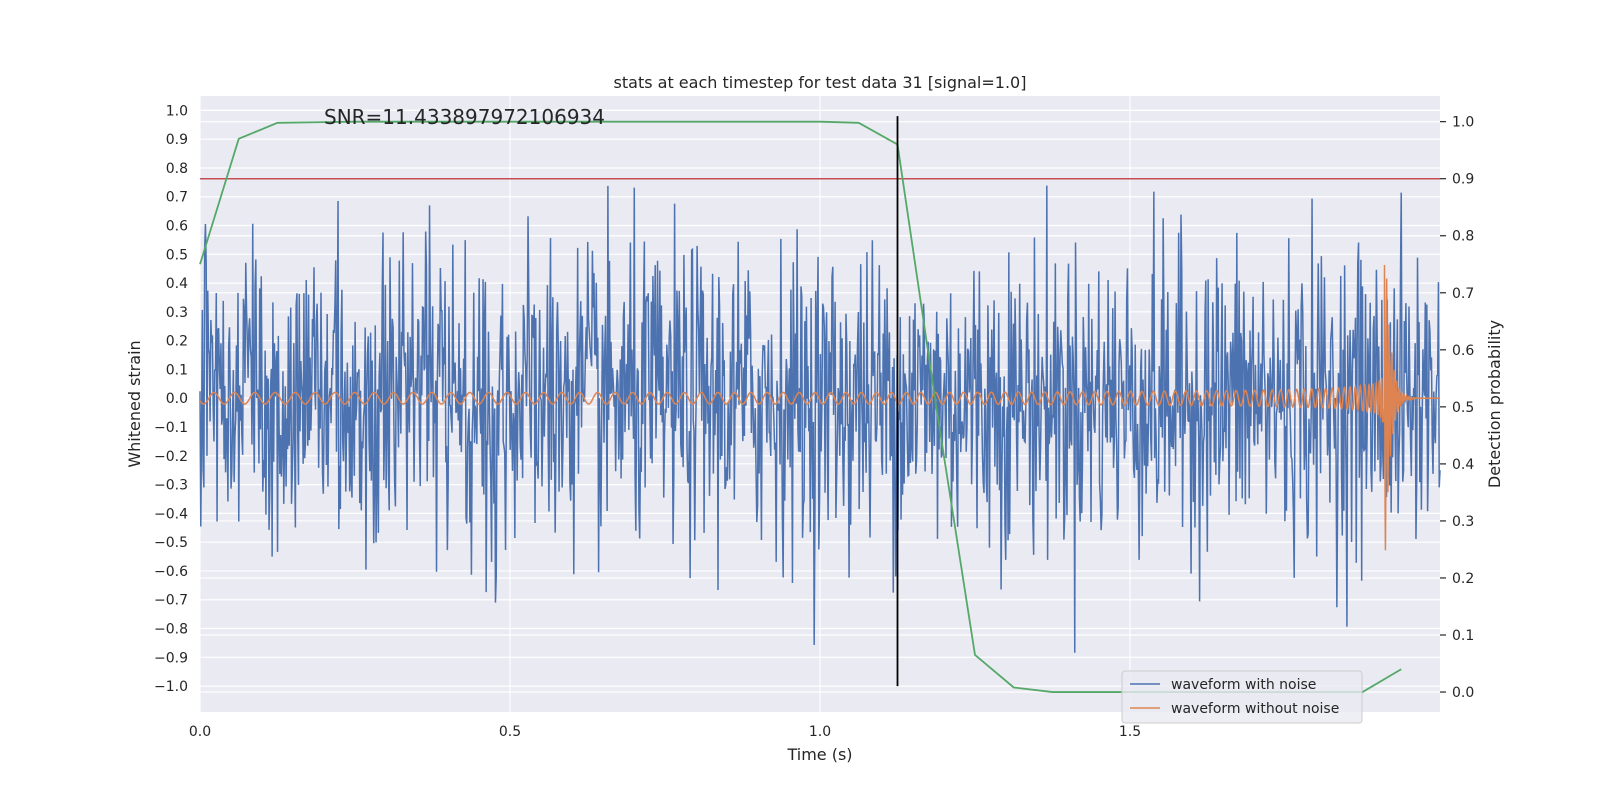  Describe the element at coordinates (171, 457) in the screenshot. I see `y-tick-label: −0.2` at that location.